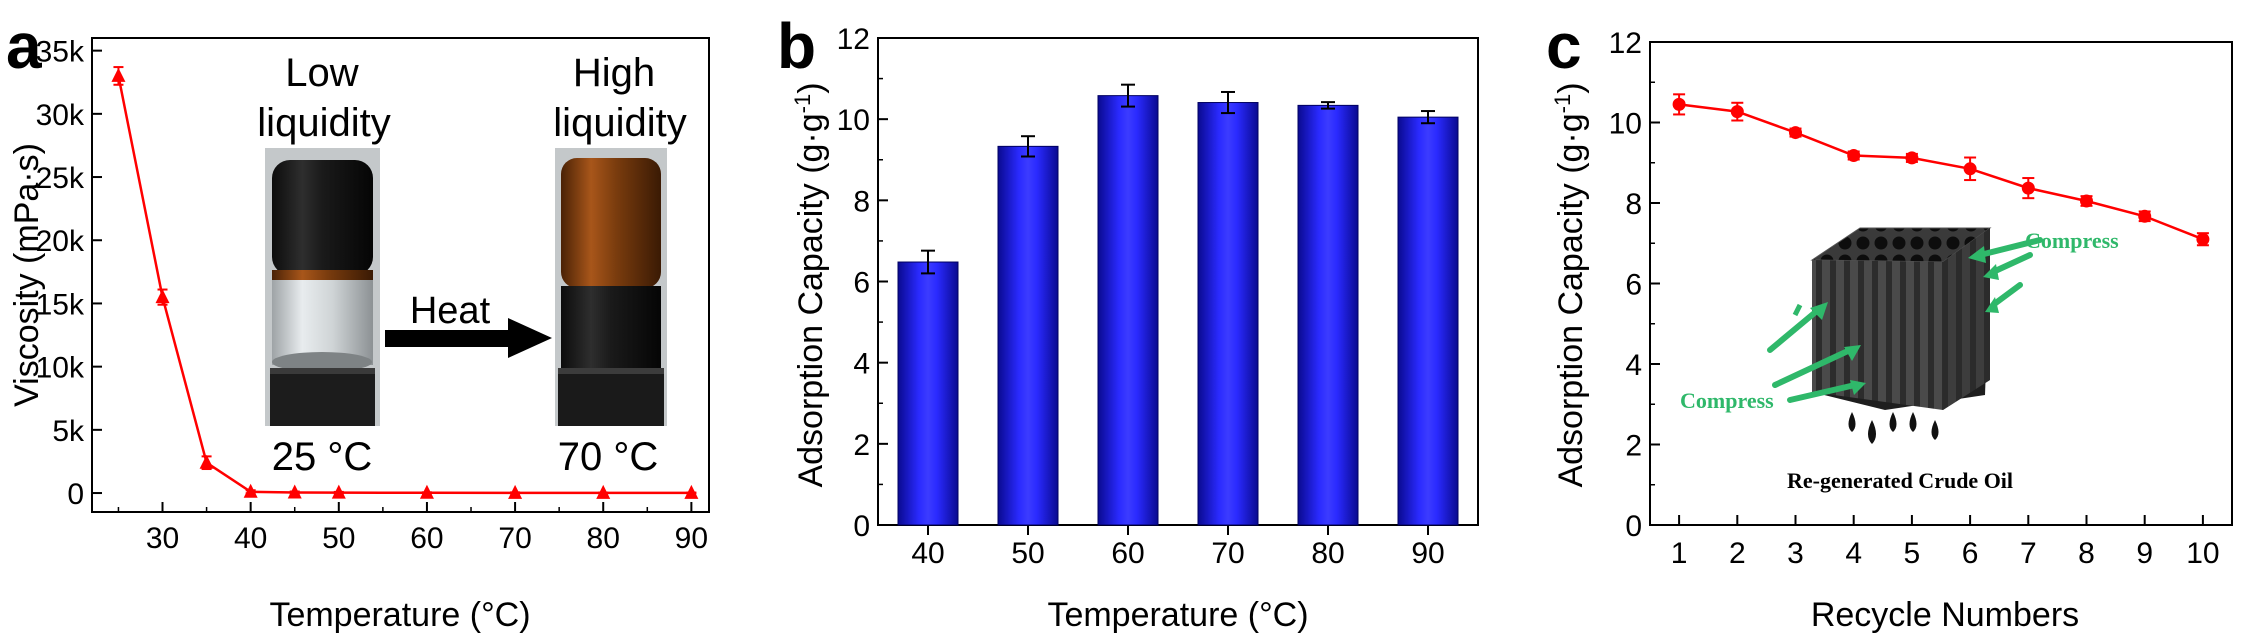  Describe the element at coordinates (1945, 615) in the screenshot. I see `x-axis-title-c: Recycle Numbers` at that location.